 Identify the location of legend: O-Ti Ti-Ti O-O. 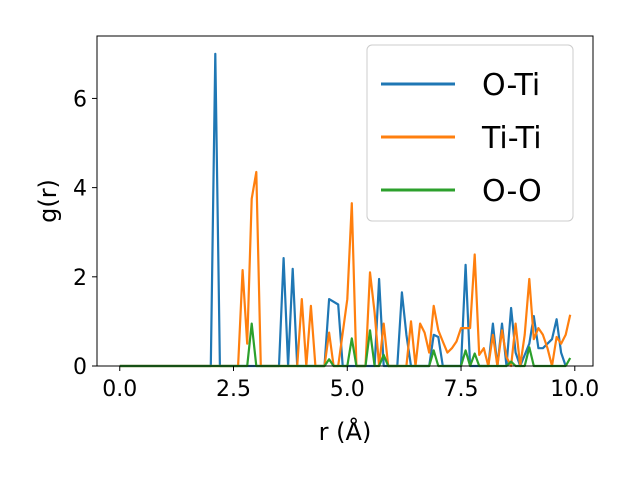
(470, 133).